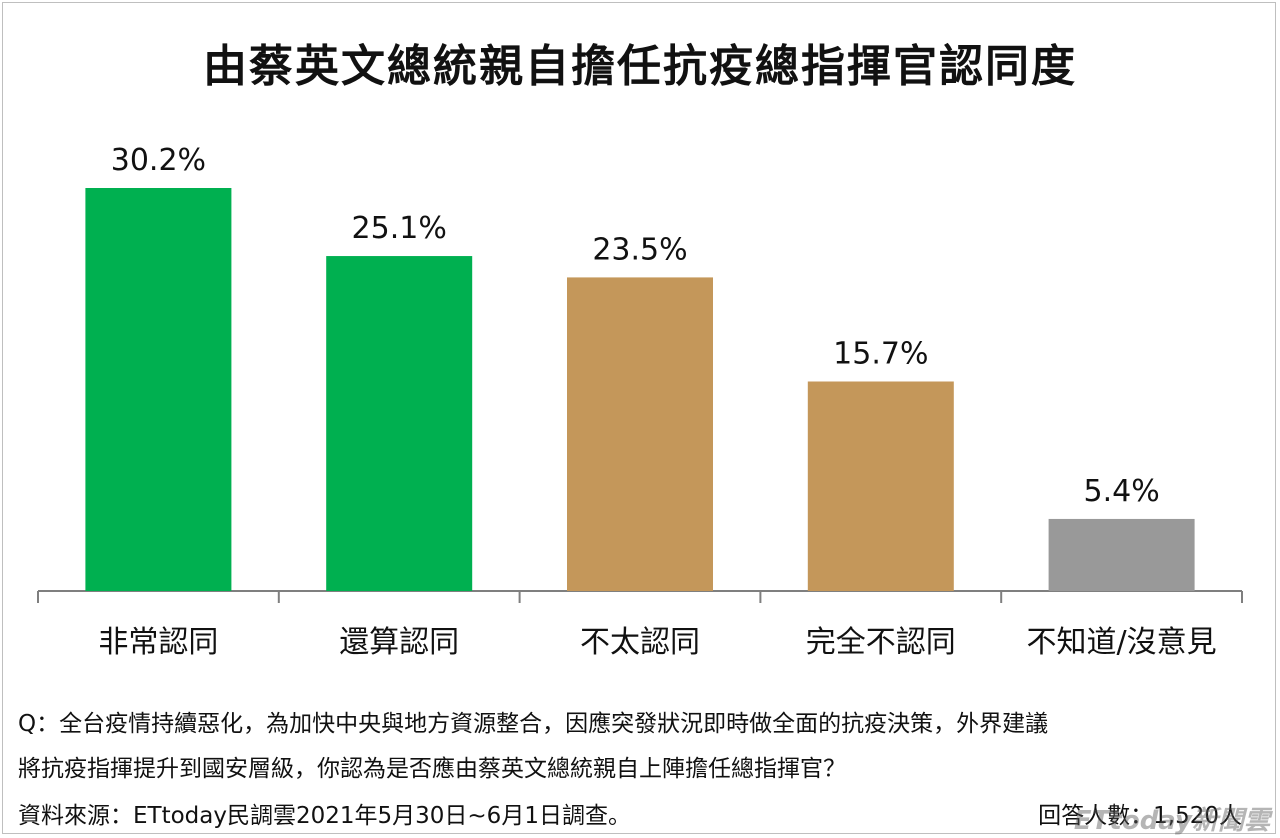 The image size is (1280, 838). Describe the element at coordinates (158, 160) in the screenshot. I see `bar-value-label: 30.2%` at that location.